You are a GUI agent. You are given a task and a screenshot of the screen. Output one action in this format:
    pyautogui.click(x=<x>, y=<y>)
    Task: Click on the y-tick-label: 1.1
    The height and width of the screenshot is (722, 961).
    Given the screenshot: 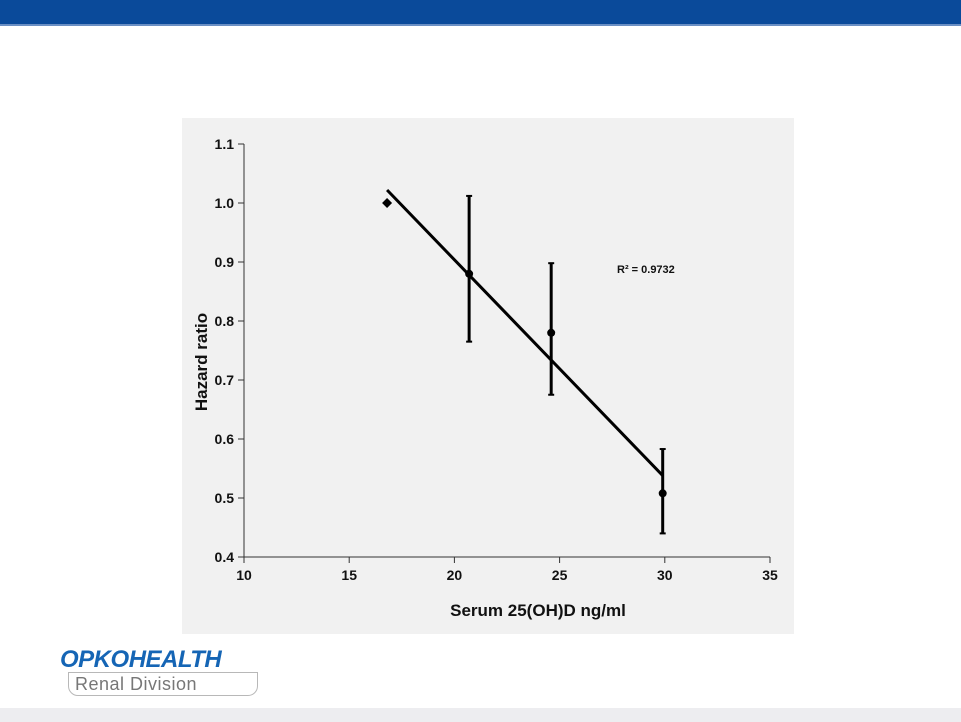 What is the action you would take?
    pyautogui.click(x=225, y=144)
    